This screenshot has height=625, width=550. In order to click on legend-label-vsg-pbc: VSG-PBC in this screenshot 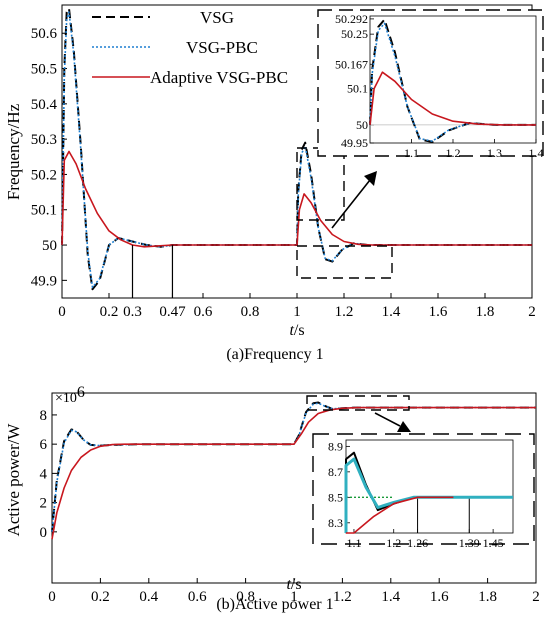, I will do `click(222, 47)`.